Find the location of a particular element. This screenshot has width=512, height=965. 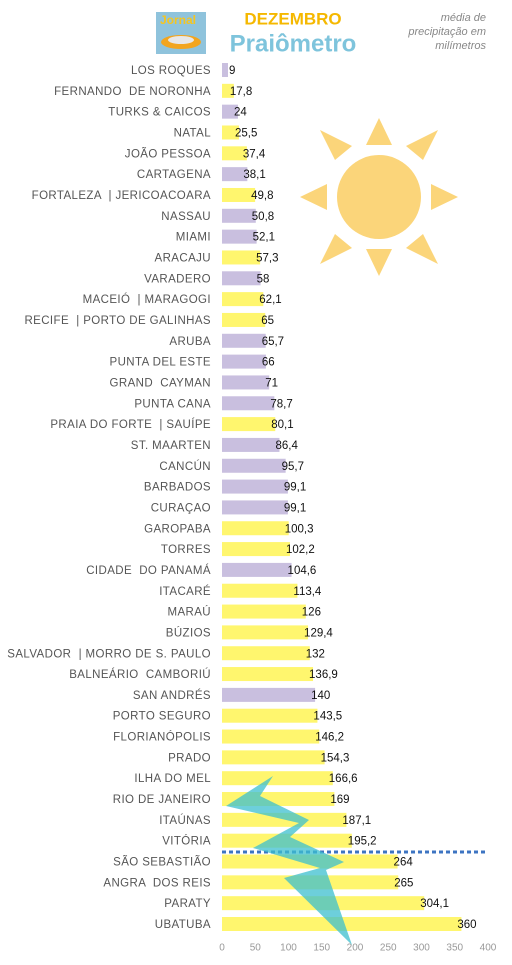

category-label: NATAL is located at coordinates (193, 134).